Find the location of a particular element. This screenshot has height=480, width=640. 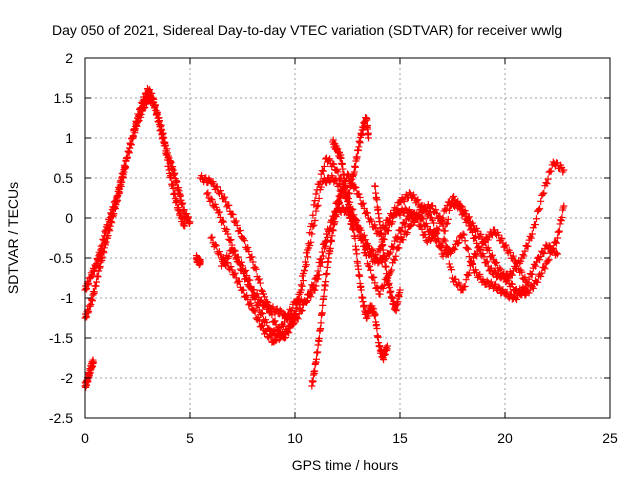

y-tick-label: 0 is located at coordinates (69, 218).